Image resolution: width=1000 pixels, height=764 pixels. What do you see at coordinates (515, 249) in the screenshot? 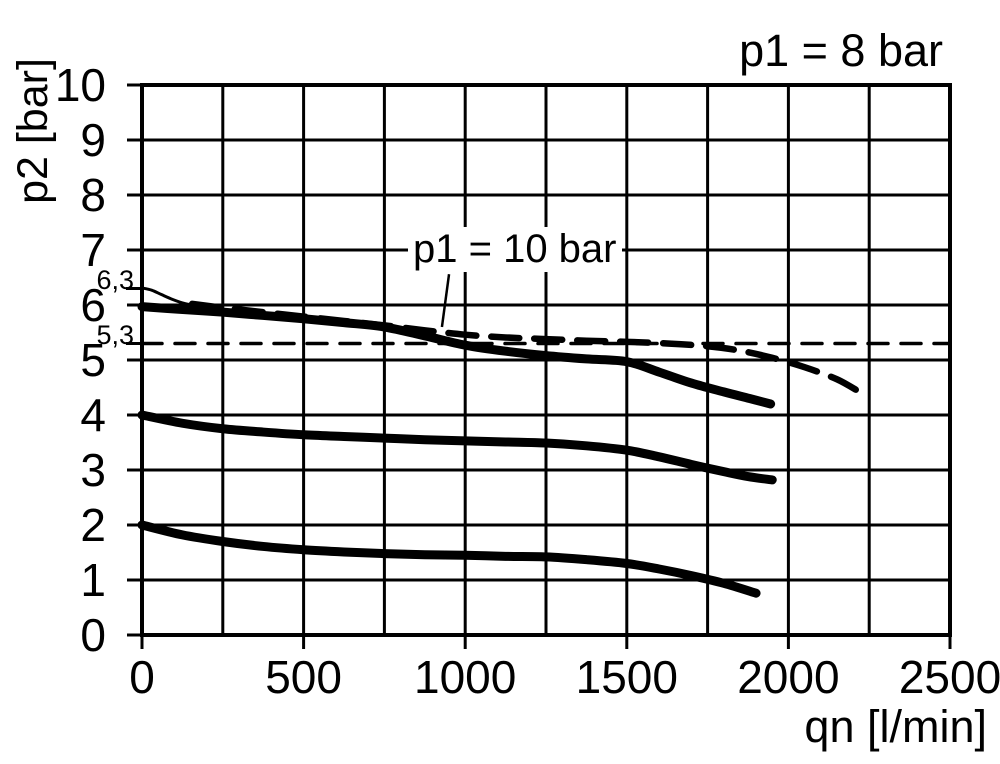
I see `annotation-p1-10-bar-label: p1 = 10 bar` at bounding box center [515, 249].